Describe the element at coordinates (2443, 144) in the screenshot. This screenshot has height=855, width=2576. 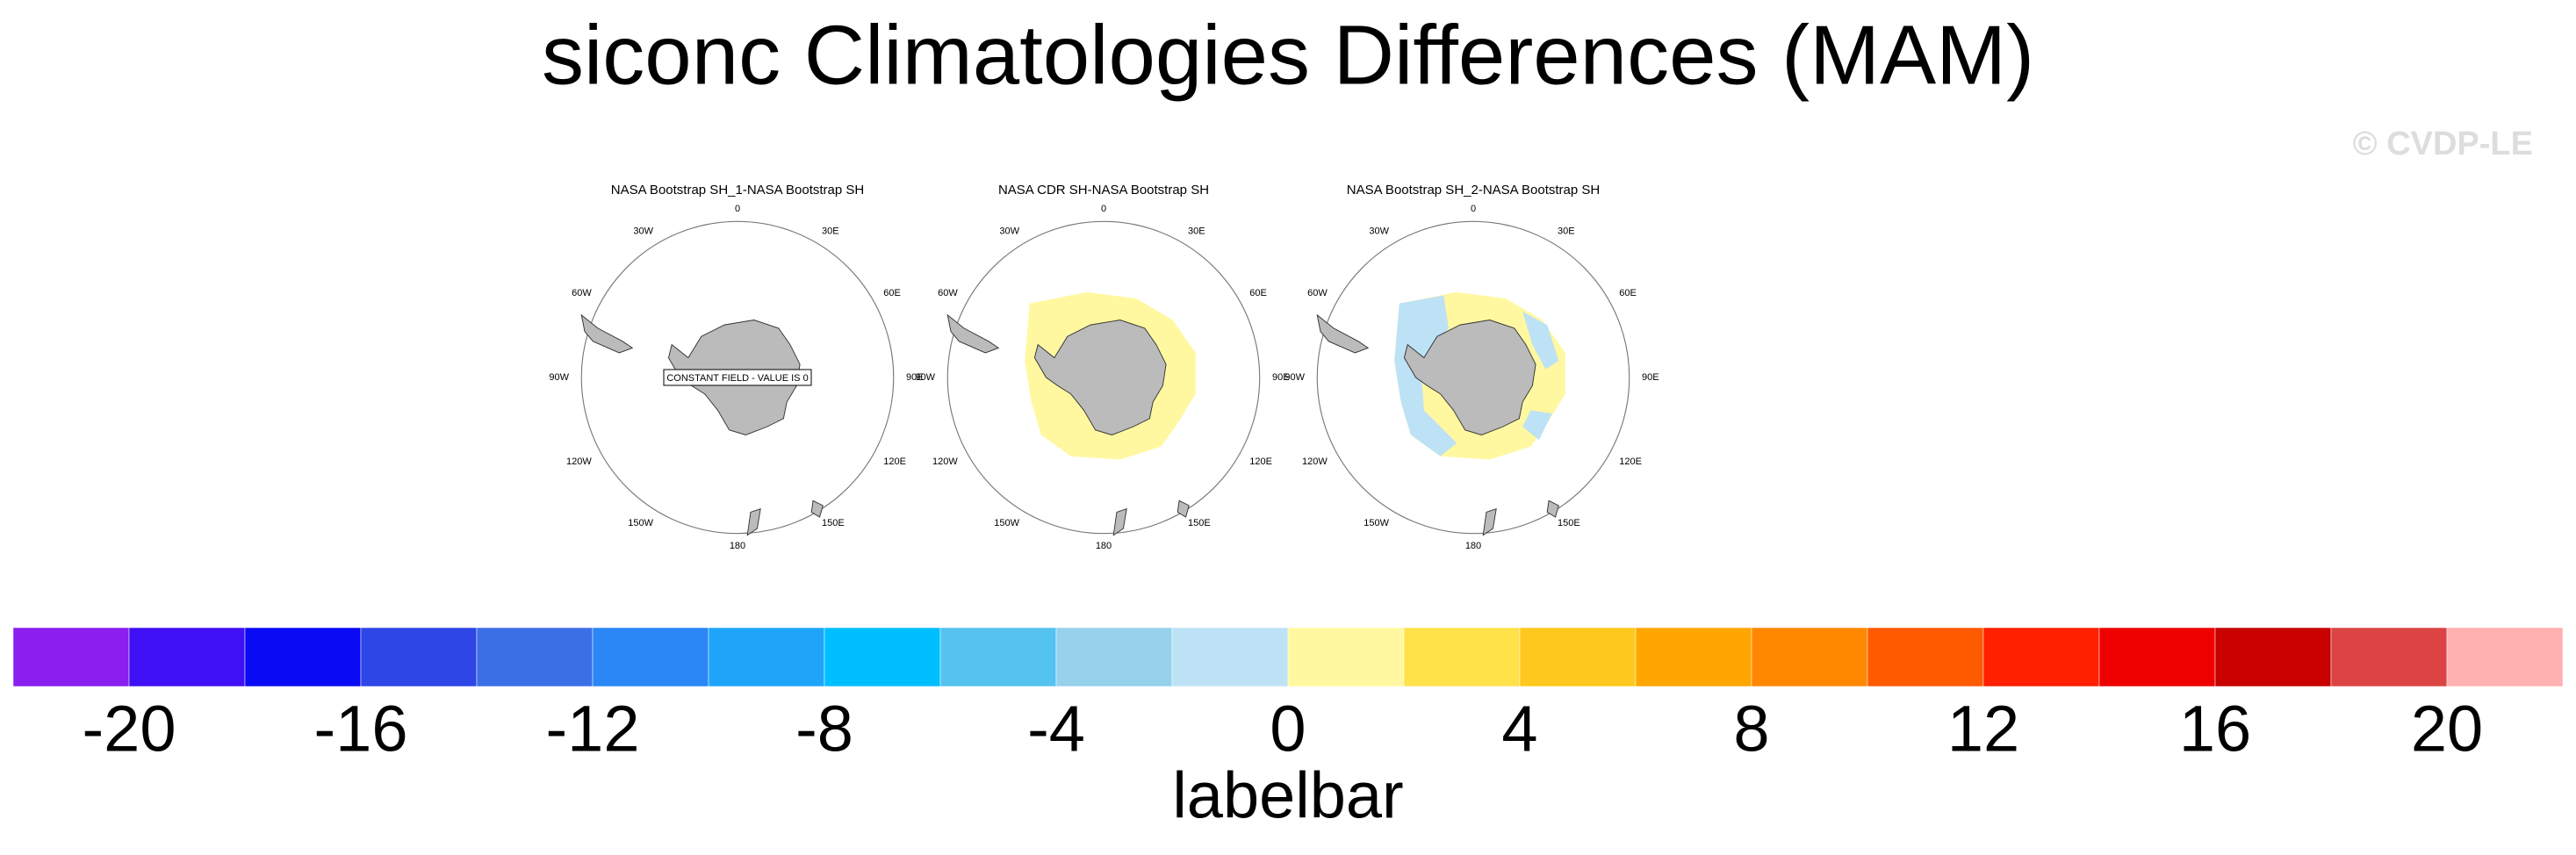
I see `watermark: © CVDP-LE` at that location.